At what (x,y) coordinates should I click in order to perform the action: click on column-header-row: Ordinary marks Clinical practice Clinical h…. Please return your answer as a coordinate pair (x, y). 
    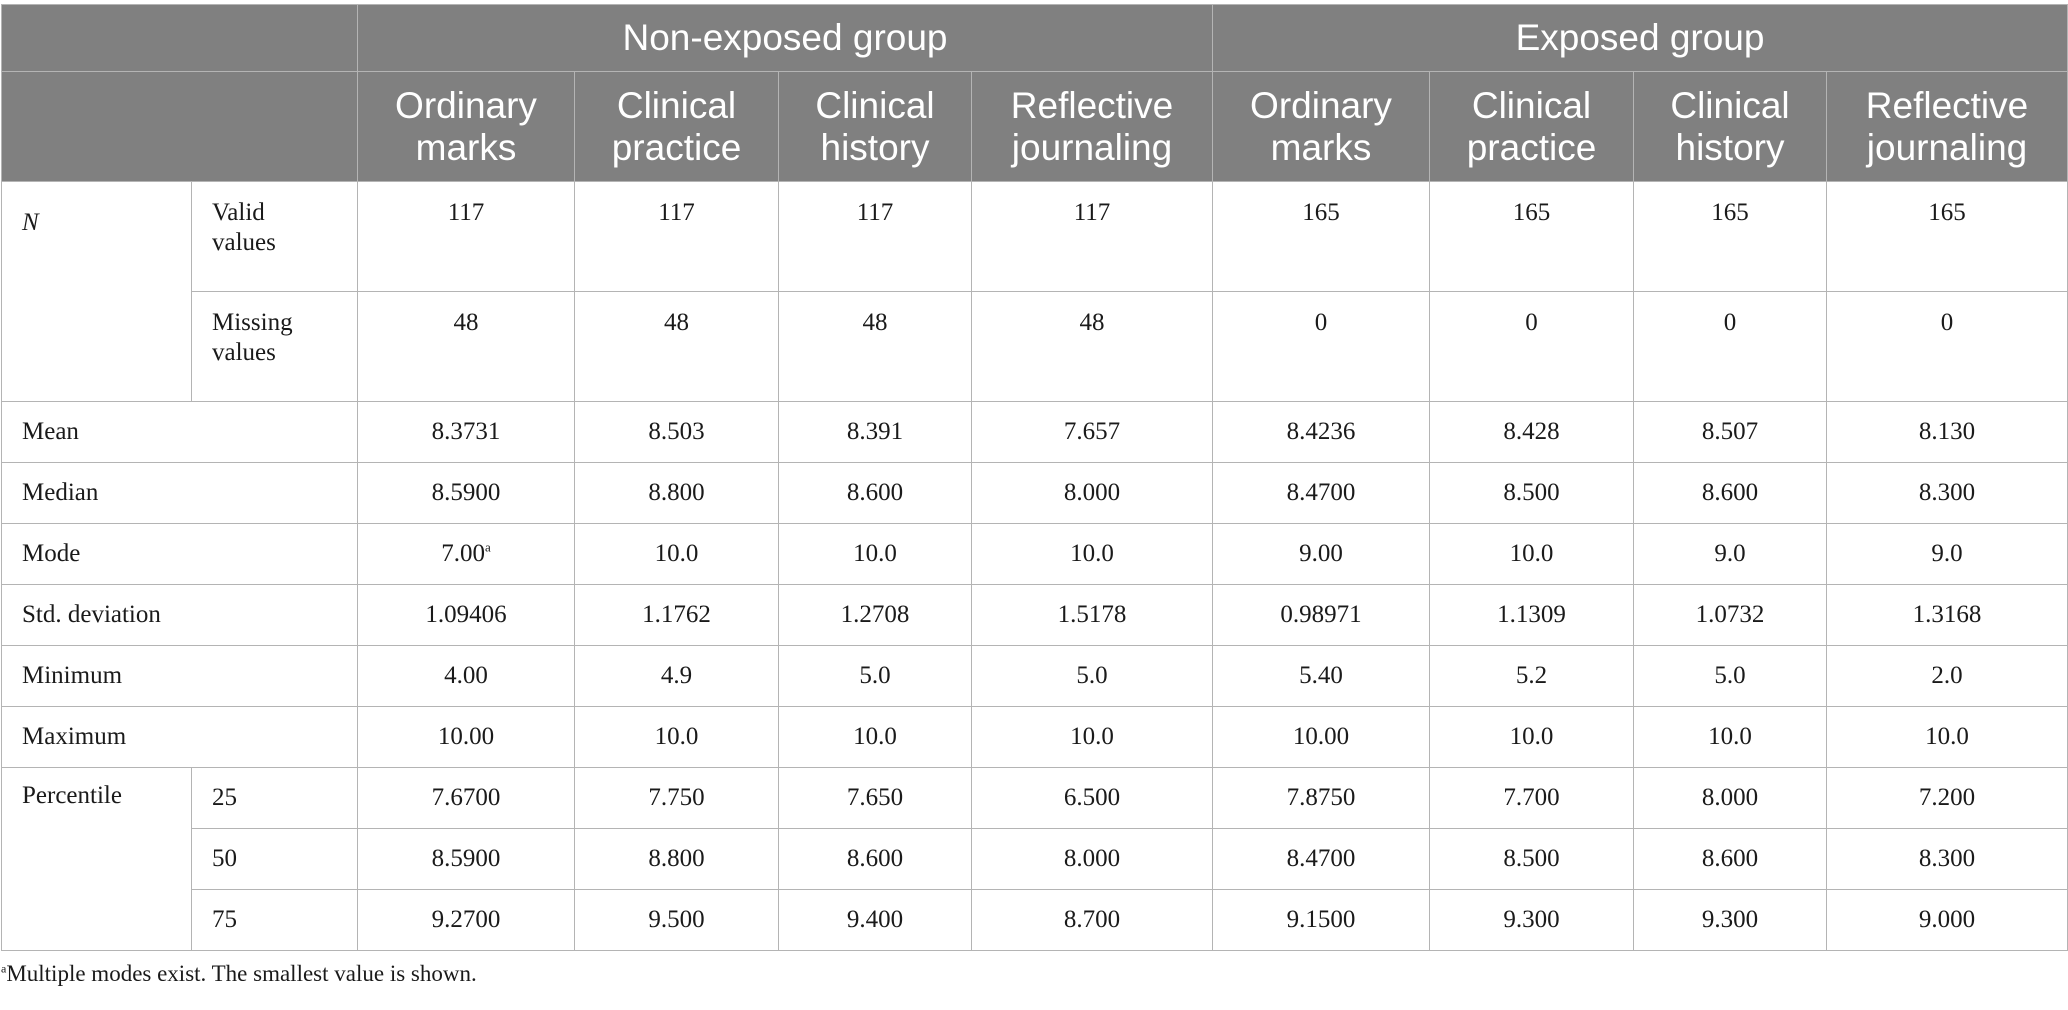
    Looking at the image, I should click on (1034, 126).